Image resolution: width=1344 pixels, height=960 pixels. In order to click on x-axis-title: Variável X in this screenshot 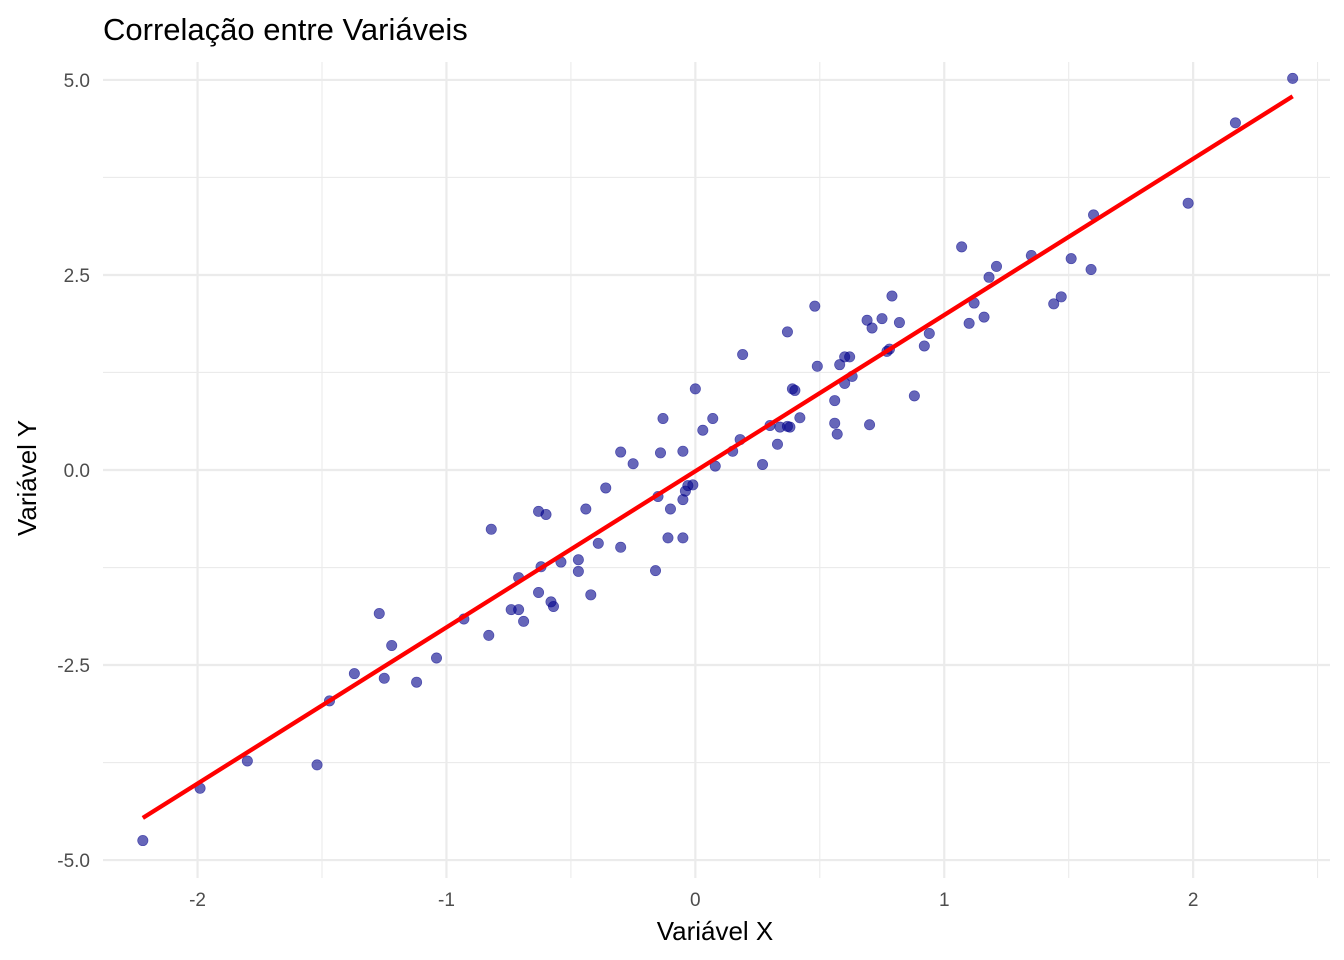, I will do `click(715, 931)`.